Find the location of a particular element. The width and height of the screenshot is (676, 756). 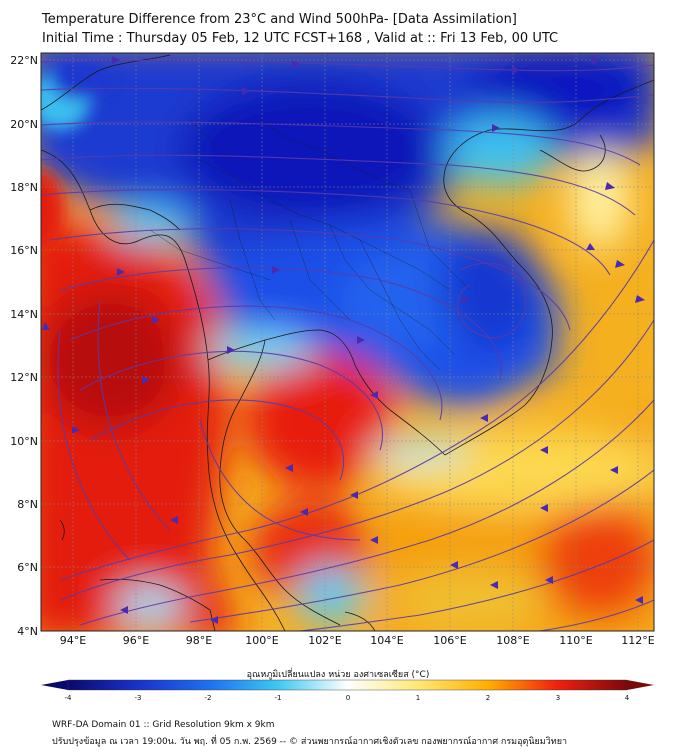

colorbar-tick: -4 is located at coordinates (68, 698).